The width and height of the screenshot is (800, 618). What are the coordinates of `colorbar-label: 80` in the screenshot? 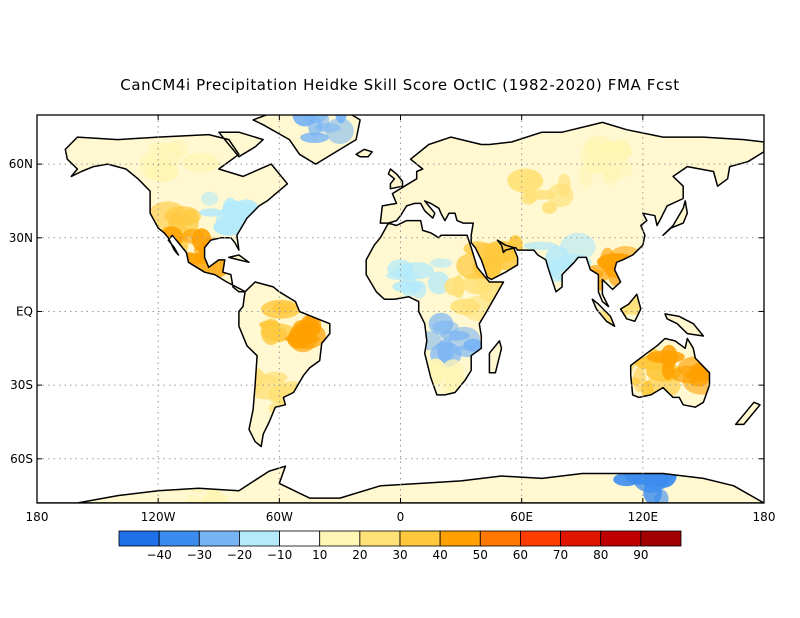 It's located at (600, 555).